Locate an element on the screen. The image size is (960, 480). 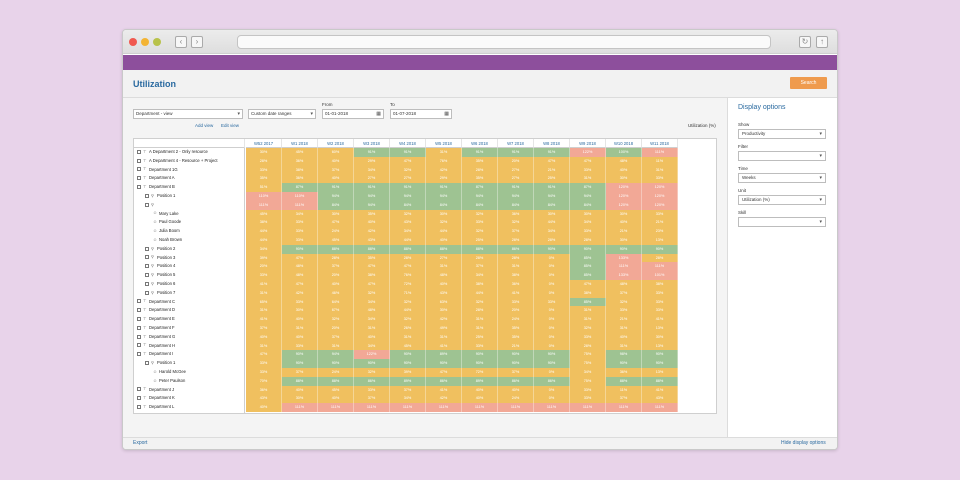
utilization-cell: 98% is located at coordinates (624, 355).